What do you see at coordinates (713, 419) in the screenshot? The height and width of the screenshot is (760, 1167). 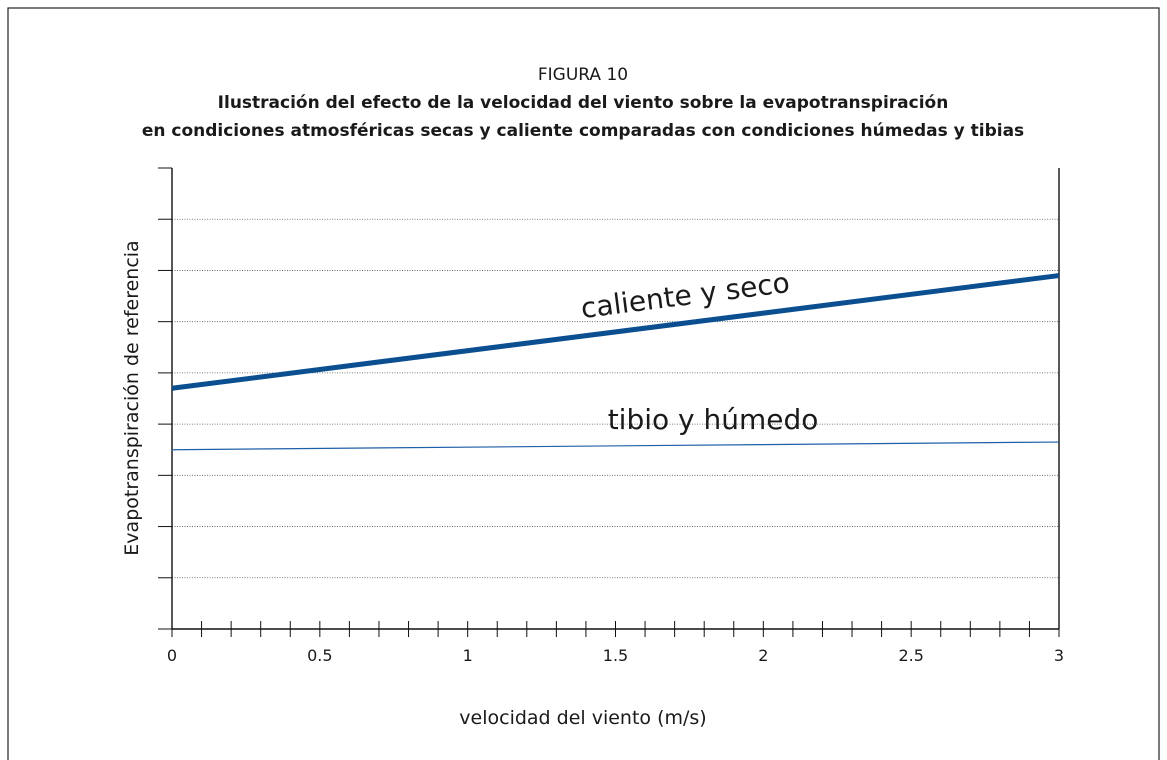 I see `line-label: tibio y húmedo` at bounding box center [713, 419].